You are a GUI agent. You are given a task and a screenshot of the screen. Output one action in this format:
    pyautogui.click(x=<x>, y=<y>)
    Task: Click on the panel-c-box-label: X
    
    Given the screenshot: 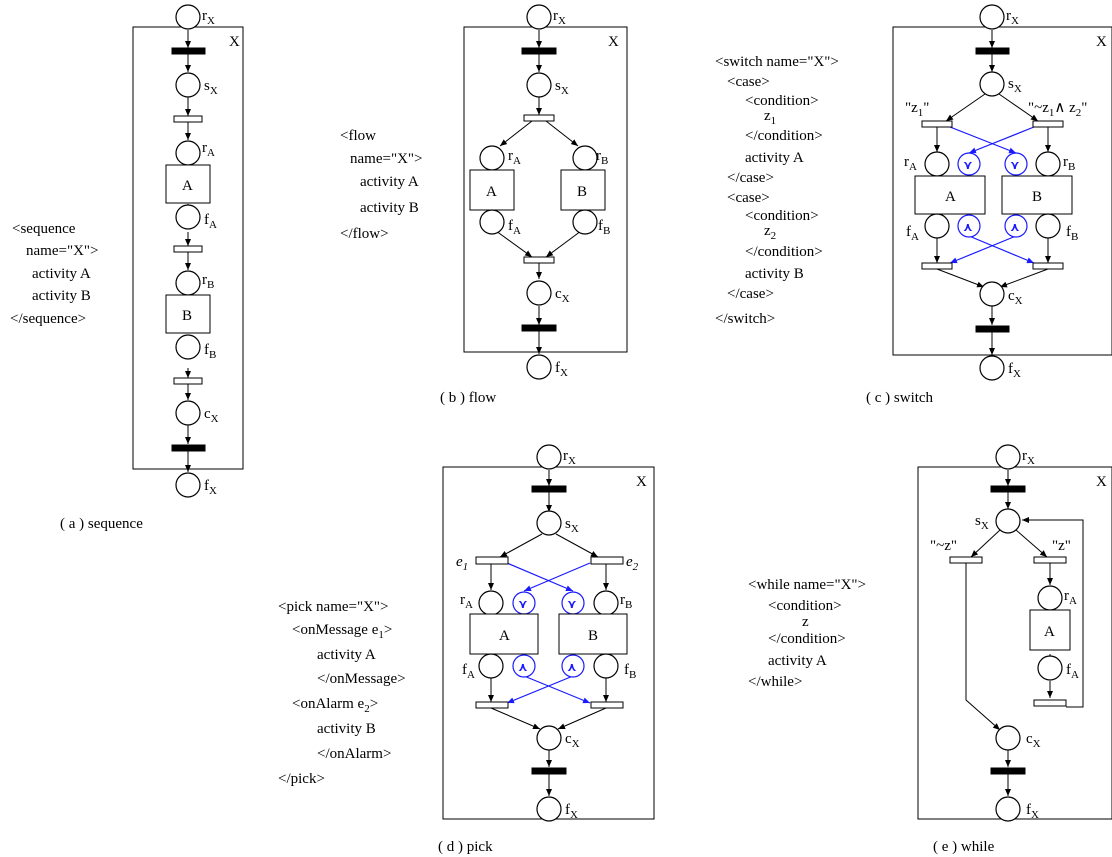 What is the action you would take?
    pyautogui.click(x=1101, y=42)
    